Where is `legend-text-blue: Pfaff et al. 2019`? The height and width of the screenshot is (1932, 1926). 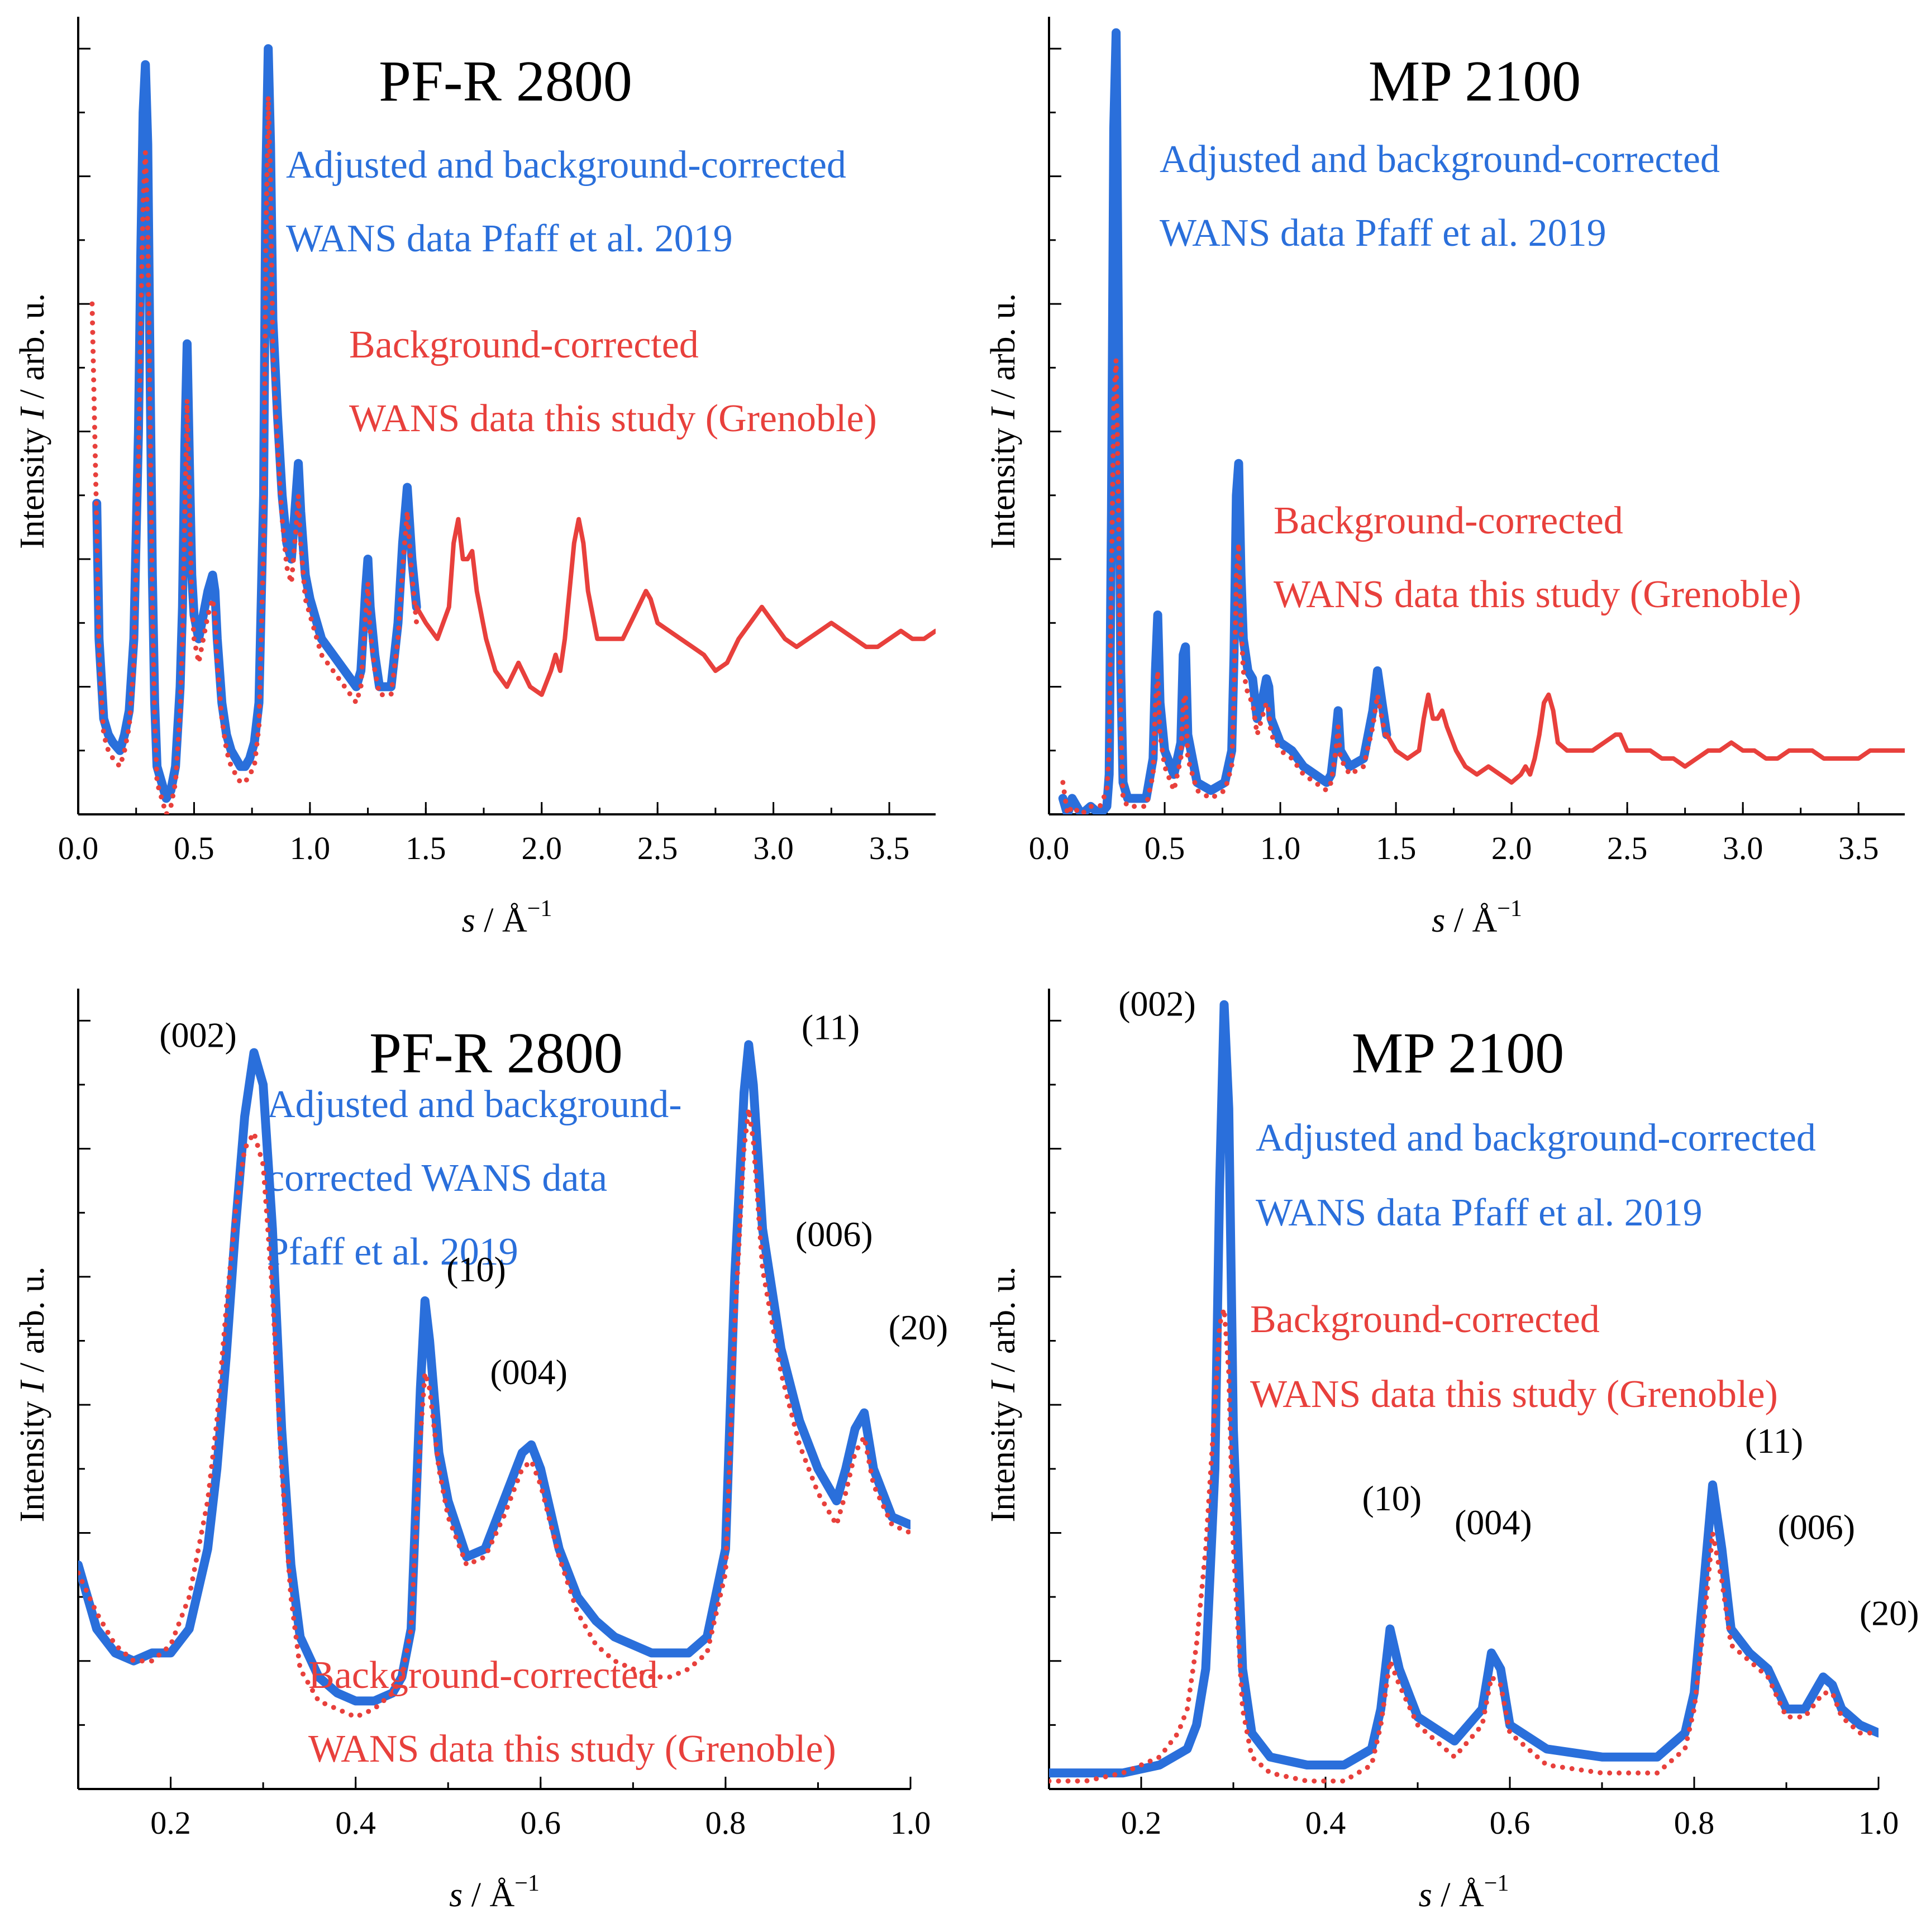
legend-text-blue: Pfaff et al. 2019 is located at coordinates (392, 1252).